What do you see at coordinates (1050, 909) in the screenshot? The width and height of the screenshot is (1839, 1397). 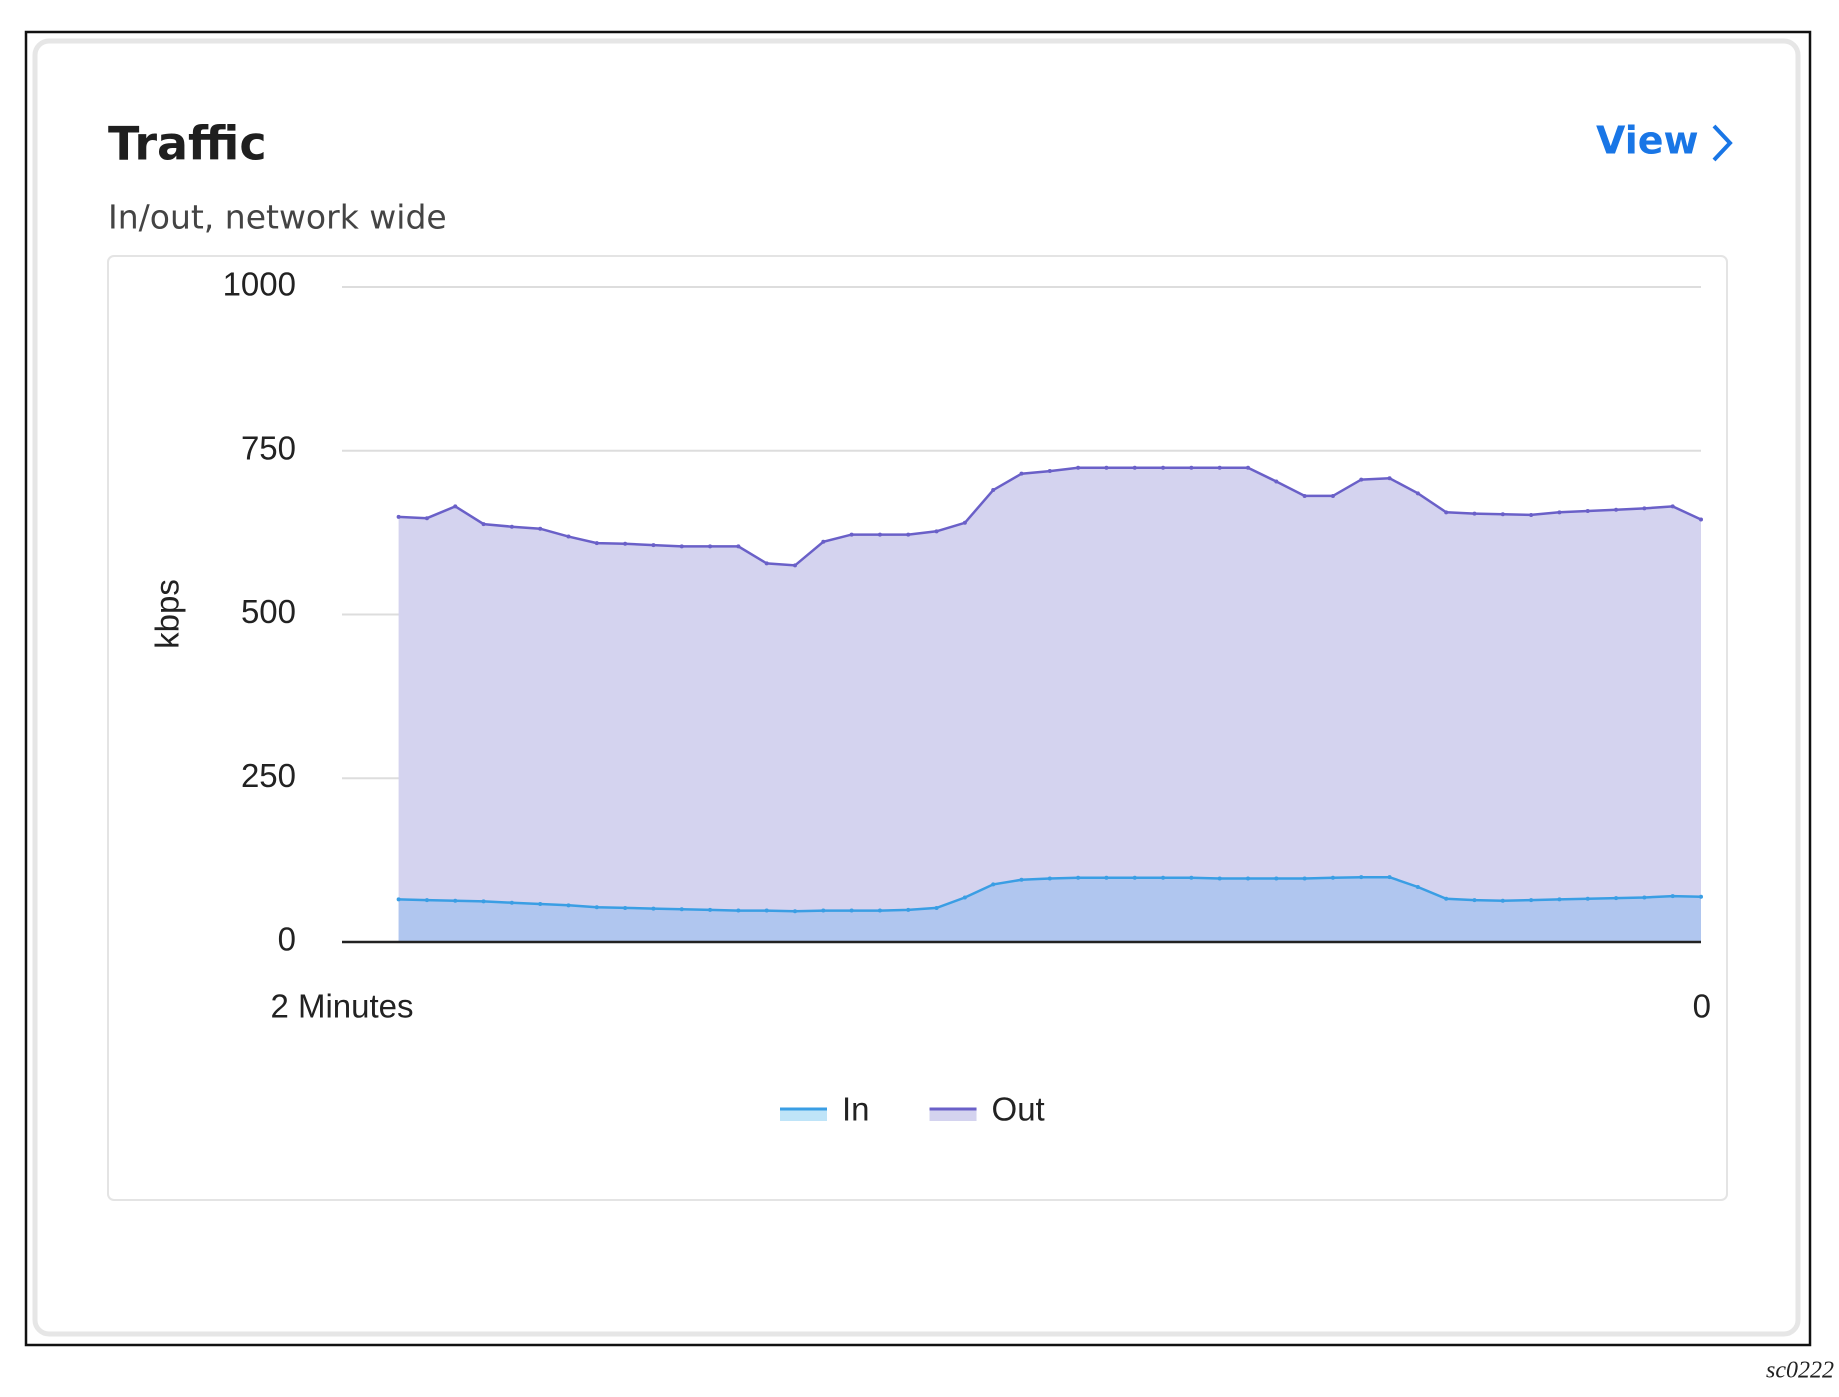 I see `area-fill` at bounding box center [1050, 909].